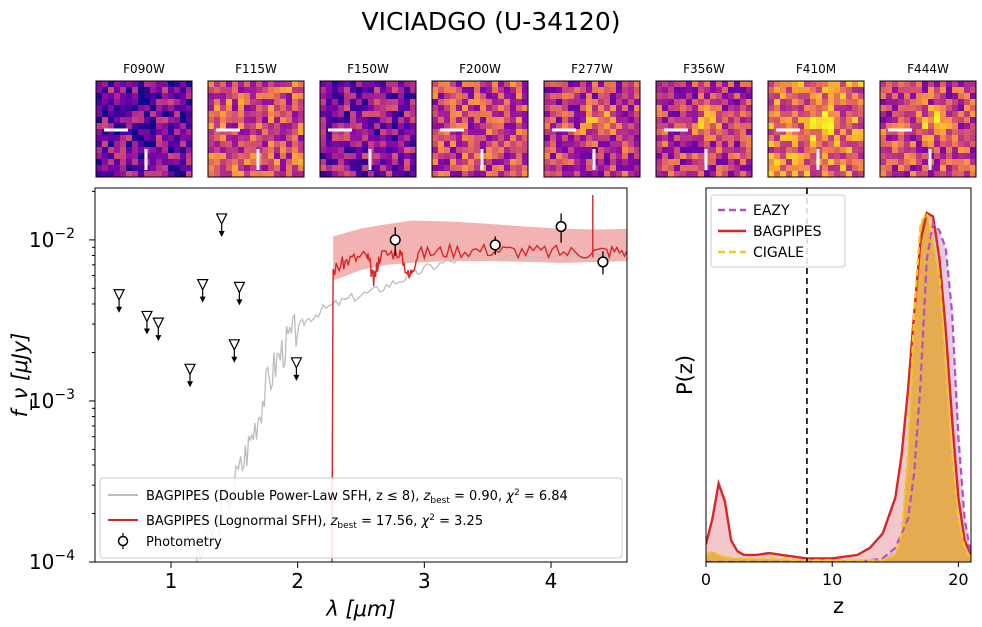  What do you see at coordinates (787, 232) in the screenshot?
I see `pz-legend-label-bagpipes: BAGPIPES` at bounding box center [787, 232].